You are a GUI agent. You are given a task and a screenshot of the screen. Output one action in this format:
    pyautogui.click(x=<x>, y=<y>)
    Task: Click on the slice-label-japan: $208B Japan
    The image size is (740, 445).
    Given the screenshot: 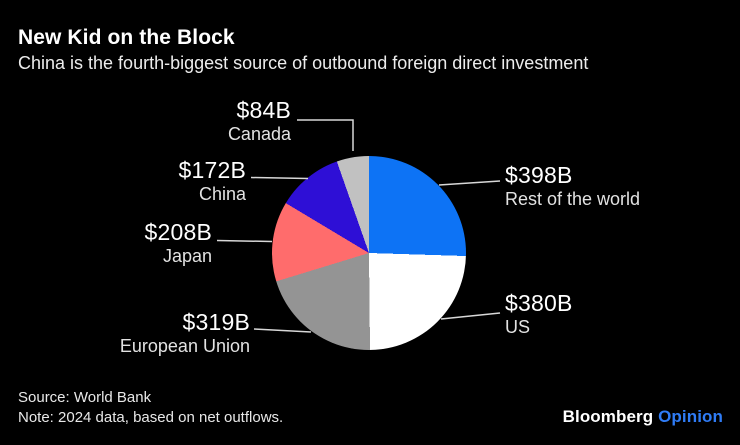 What is the action you would take?
    pyautogui.click(x=178, y=243)
    